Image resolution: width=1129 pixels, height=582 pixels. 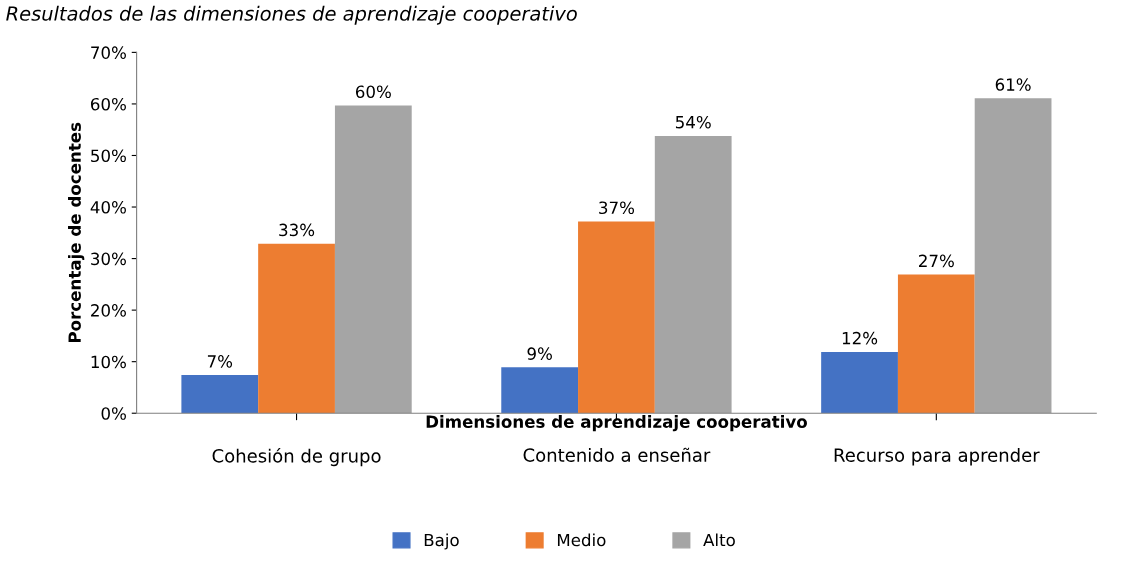 What do you see at coordinates (291, 15) in the screenshot?
I see `chart-title: Resultados de las dimensiones de aprendizaje cooperativo` at bounding box center [291, 15].